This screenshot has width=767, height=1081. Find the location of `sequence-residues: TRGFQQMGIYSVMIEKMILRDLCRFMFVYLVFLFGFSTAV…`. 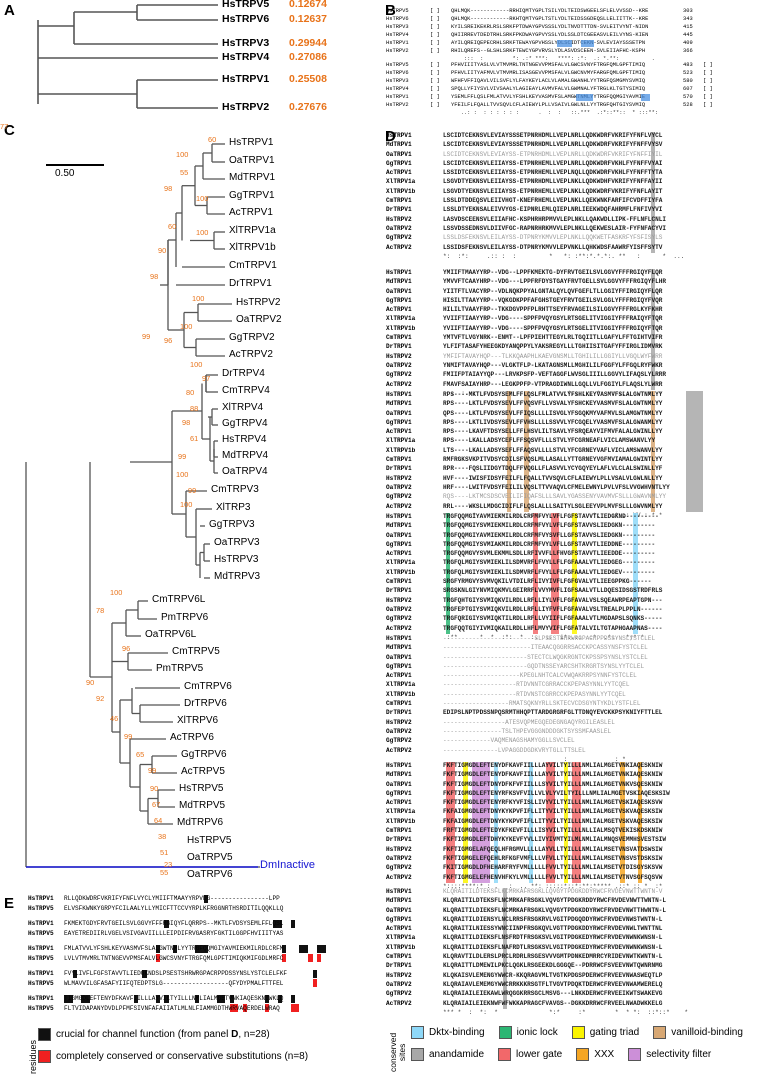

sequence-residues: TRGFQQMGIYSVMIEKMILRDLCRFMFVYLVFLFGFSTAV… is located at coordinates (549, 526).